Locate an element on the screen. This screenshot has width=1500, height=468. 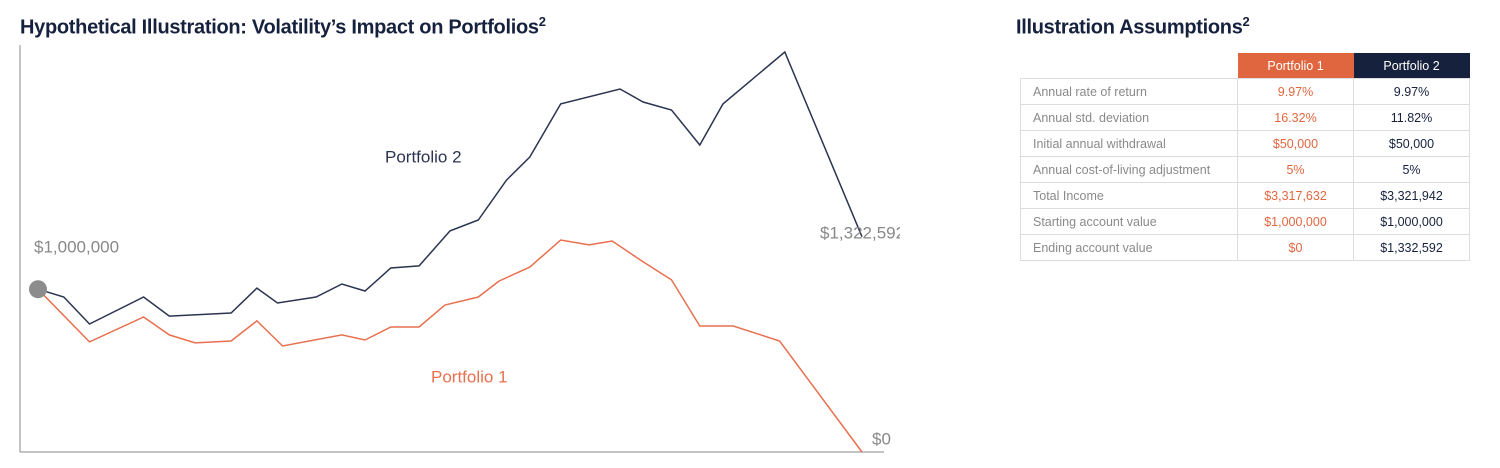
value-cell: $3,321,942 is located at coordinates (1411, 195).